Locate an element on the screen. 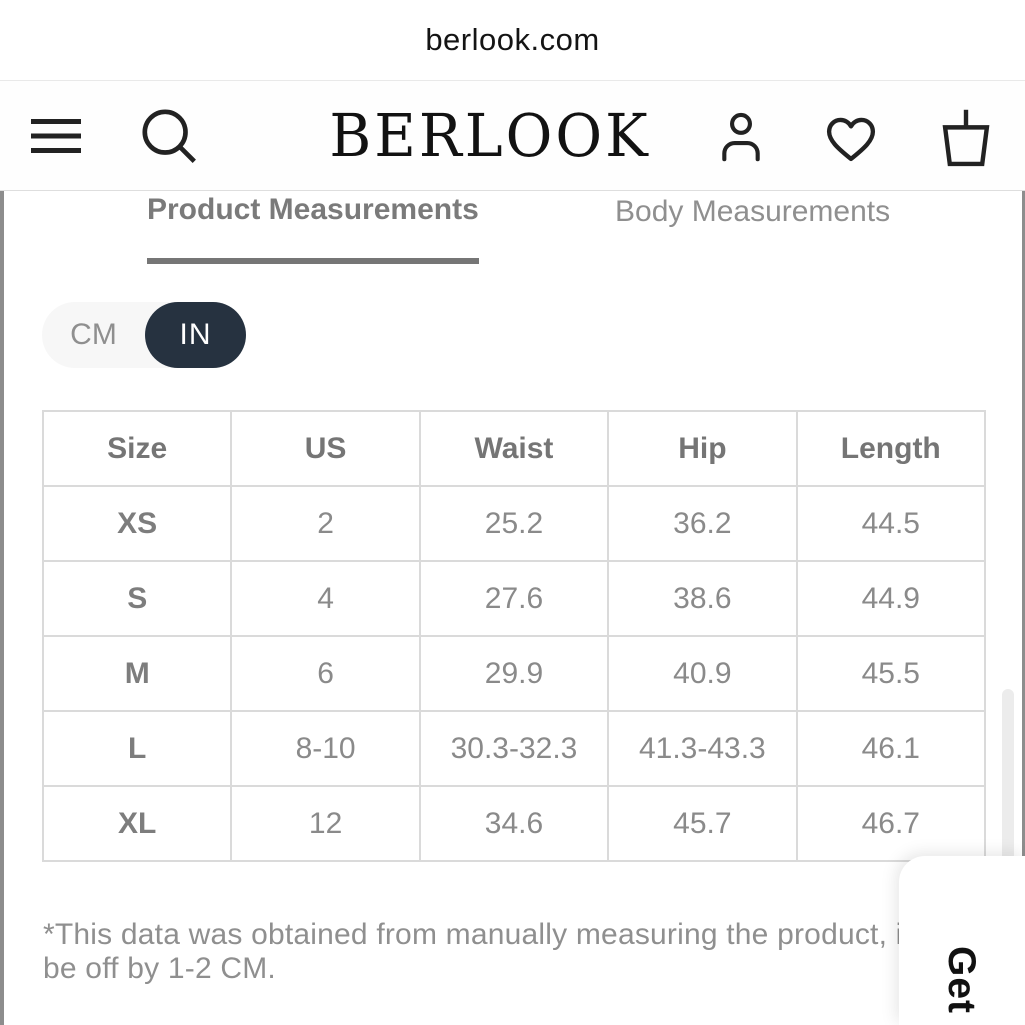  table-row: S 4 27.6 38.6 44.9 is located at coordinates (514, 598).